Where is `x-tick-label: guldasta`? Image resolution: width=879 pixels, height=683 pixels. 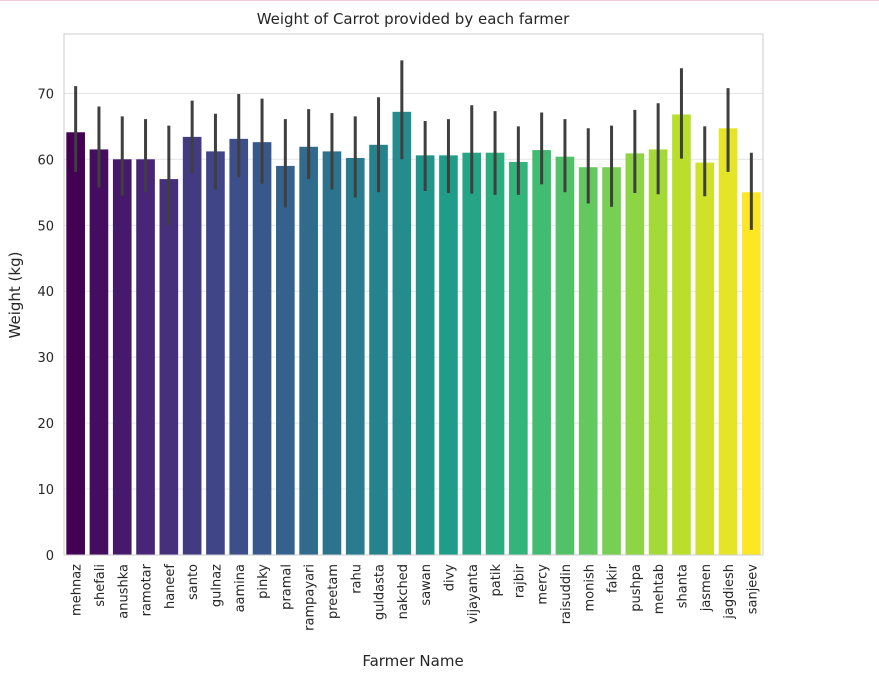 x-tick-label: guldasta is located at coordinates (380, 592).